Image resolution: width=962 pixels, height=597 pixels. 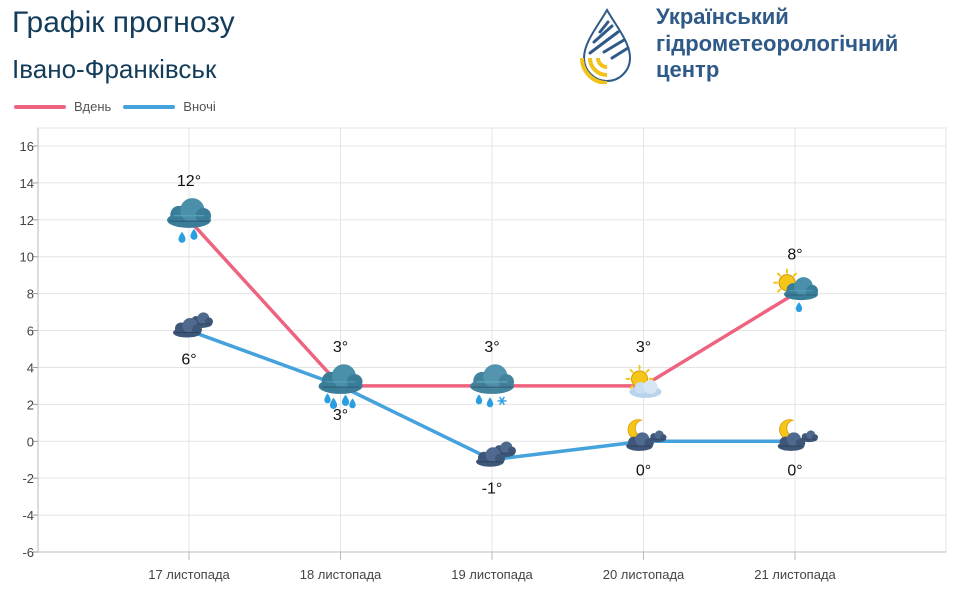 I want to click on x-tick-label: 18 листопада, so click(x=341, y=574).